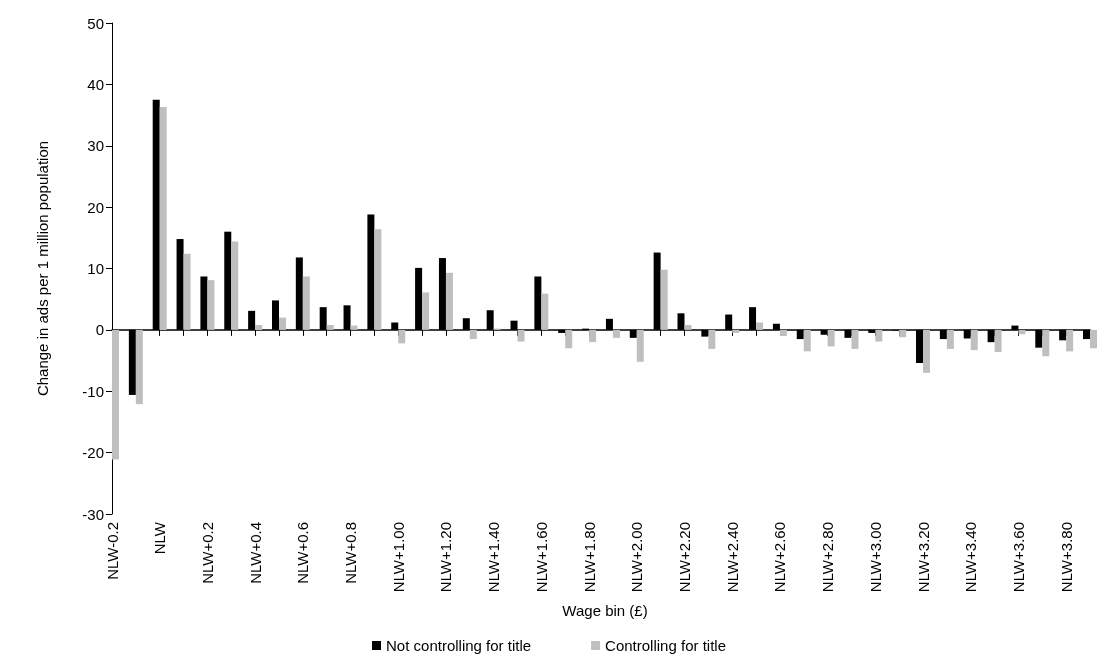 The width and height of the screenshot is (1098, 664). I want to click on y-tick-label: 10, so click(95, 268).